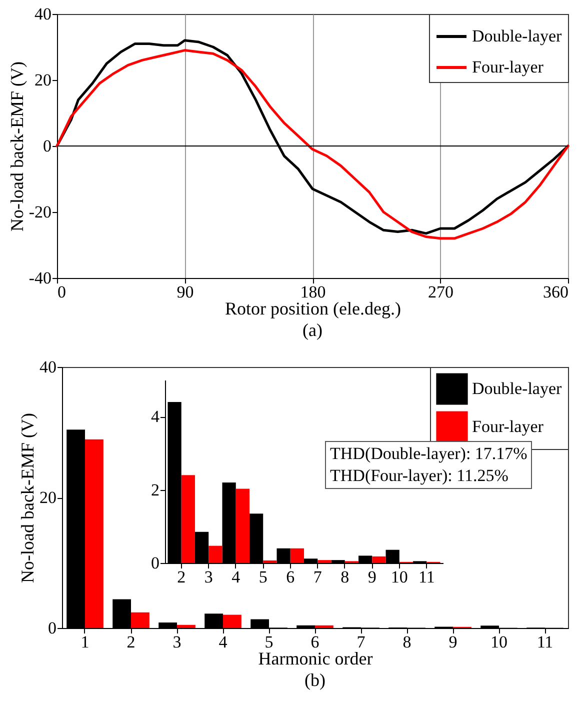 The height and width of the screenshot is (711, 585). I want to click on y-tick-label: -20, so click(40, 212).